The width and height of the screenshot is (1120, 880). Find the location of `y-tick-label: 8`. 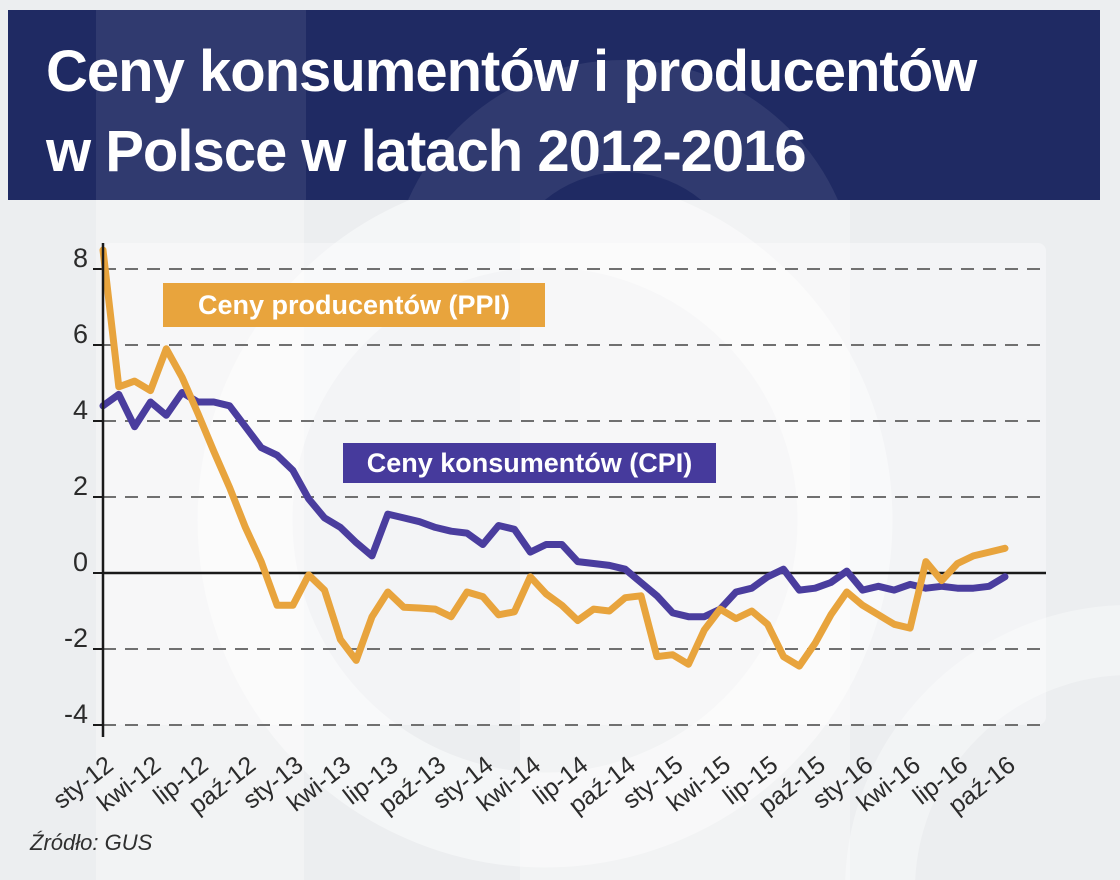

y-tick-label: 8 is located at coordinates (80, 258).